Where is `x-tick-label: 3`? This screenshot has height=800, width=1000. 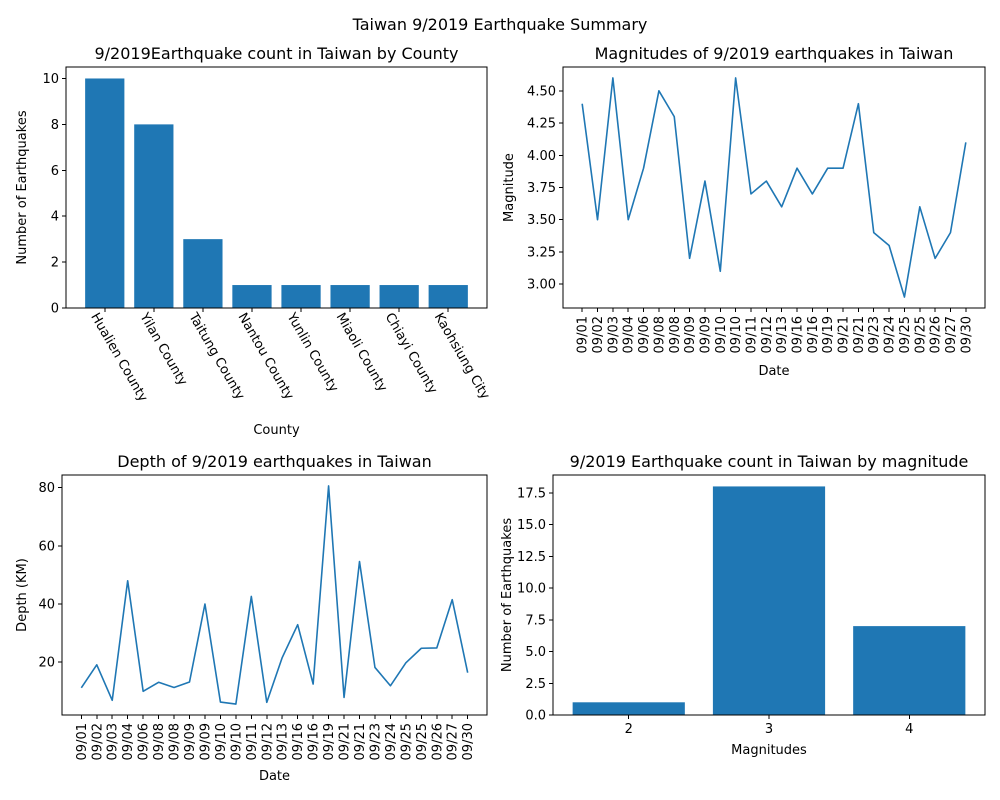
x-tick-label: 3 is located at coordinates (769, 729).